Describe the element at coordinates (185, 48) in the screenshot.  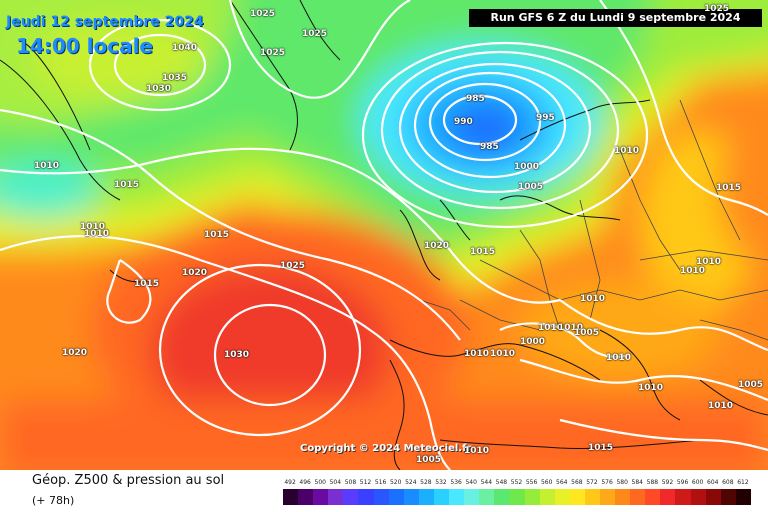
I see `pressure-label: 1040` at that location.